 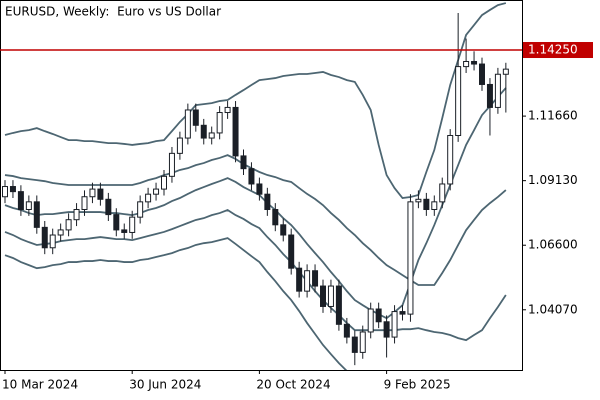 What do you see at coordinates (553, 245) in the screenshot?
I see `y-tick-label: 1.06600` at bounding box center [553, 245].